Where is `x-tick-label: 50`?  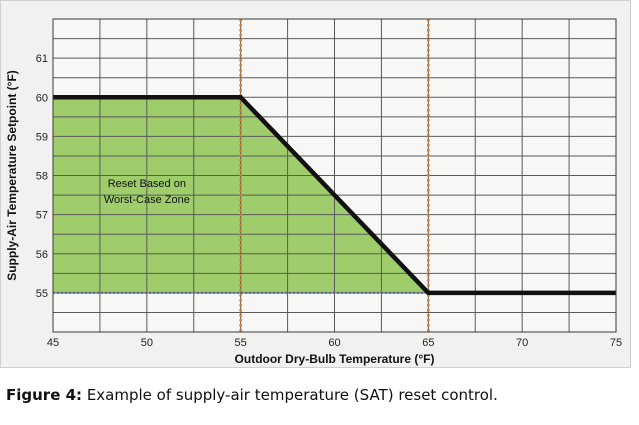 x-tick-label: 50 is located at coordinates (147, 343).